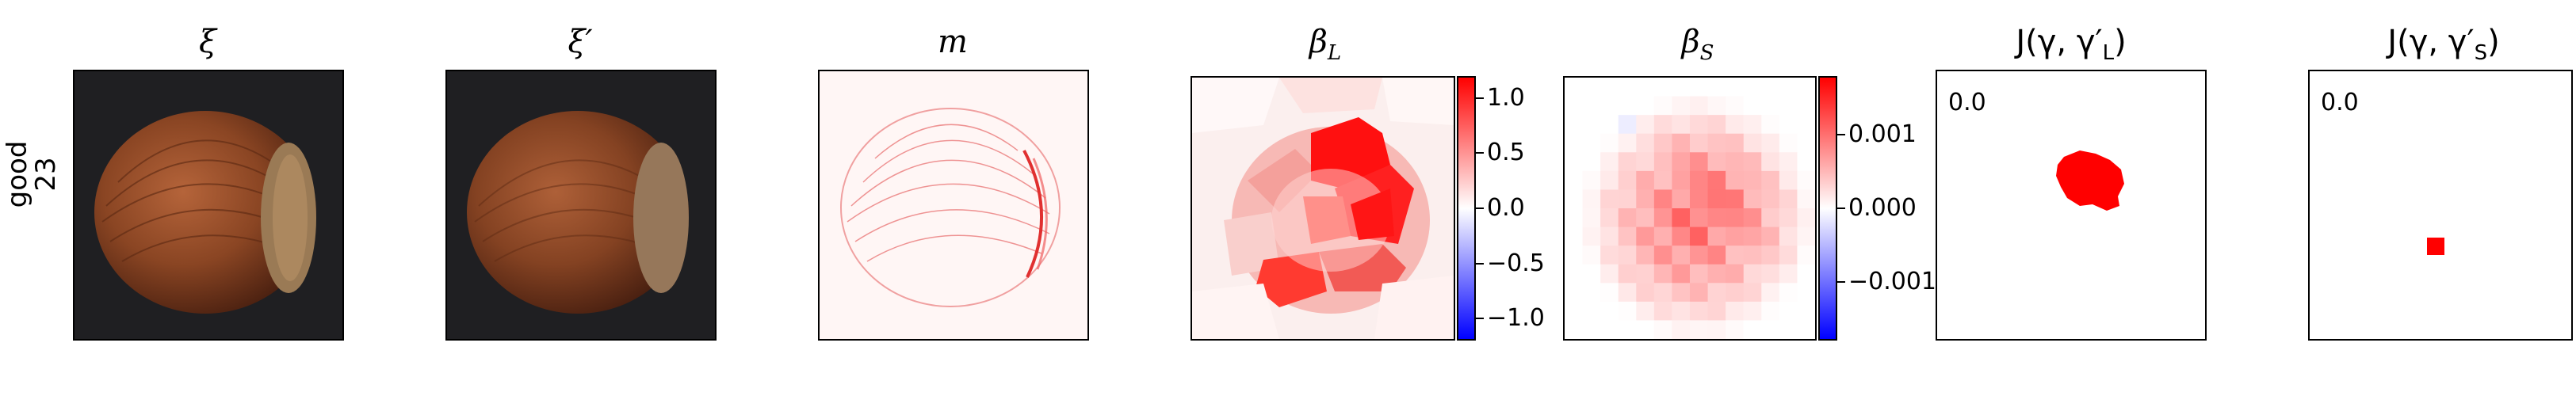 This screenshot has width=2576, height=396. I want to click on image-xi, so click(208, 205).